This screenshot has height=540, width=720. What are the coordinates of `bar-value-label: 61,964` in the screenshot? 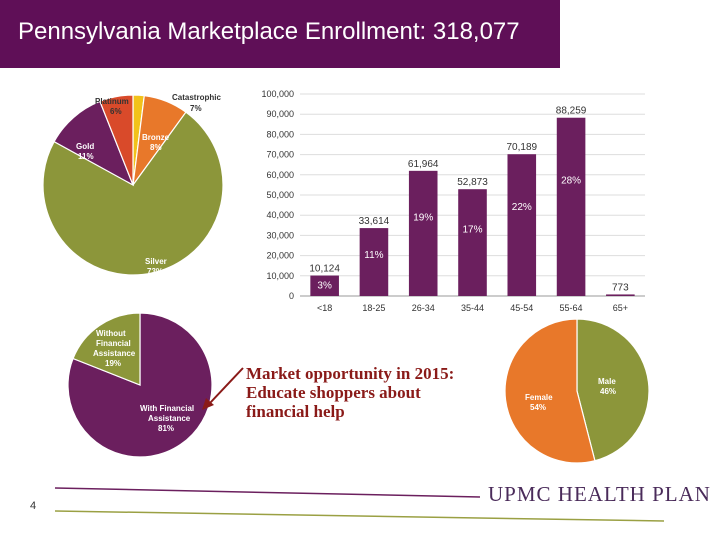 It's located at (423, 164).